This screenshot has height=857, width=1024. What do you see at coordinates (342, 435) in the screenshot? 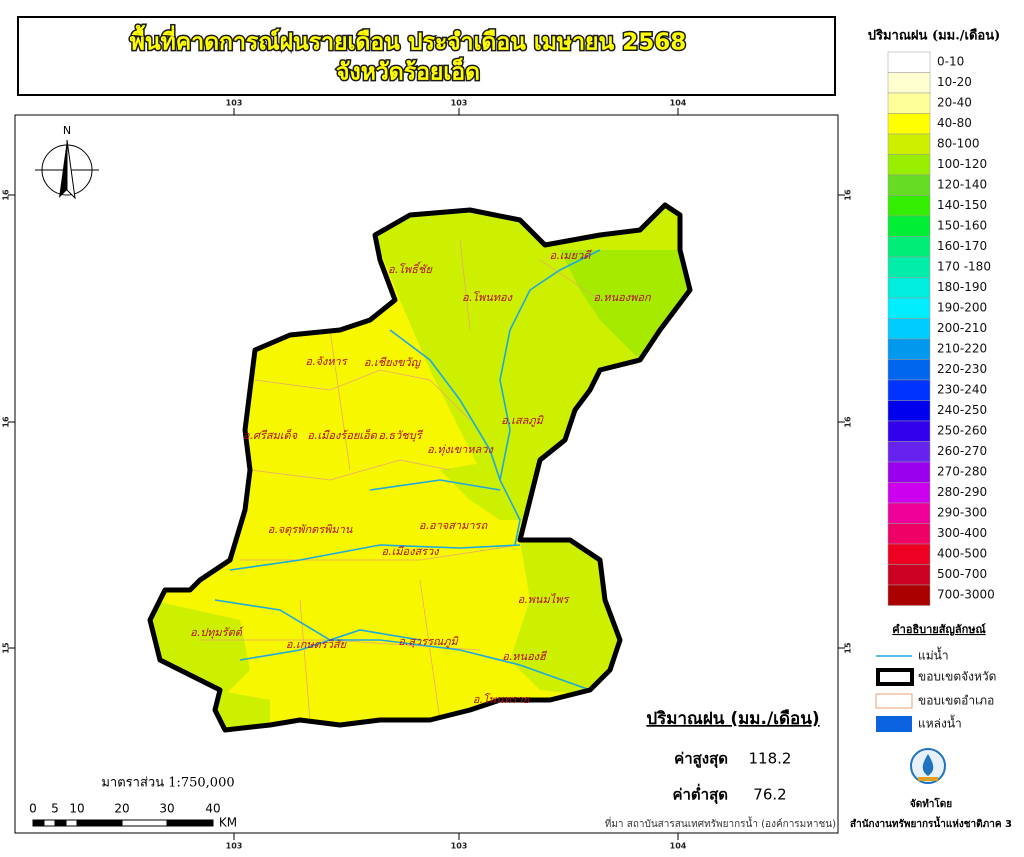
I see `district-label: อ.เมืองร้อยเอ็ด` at bounding box center [342, 435].